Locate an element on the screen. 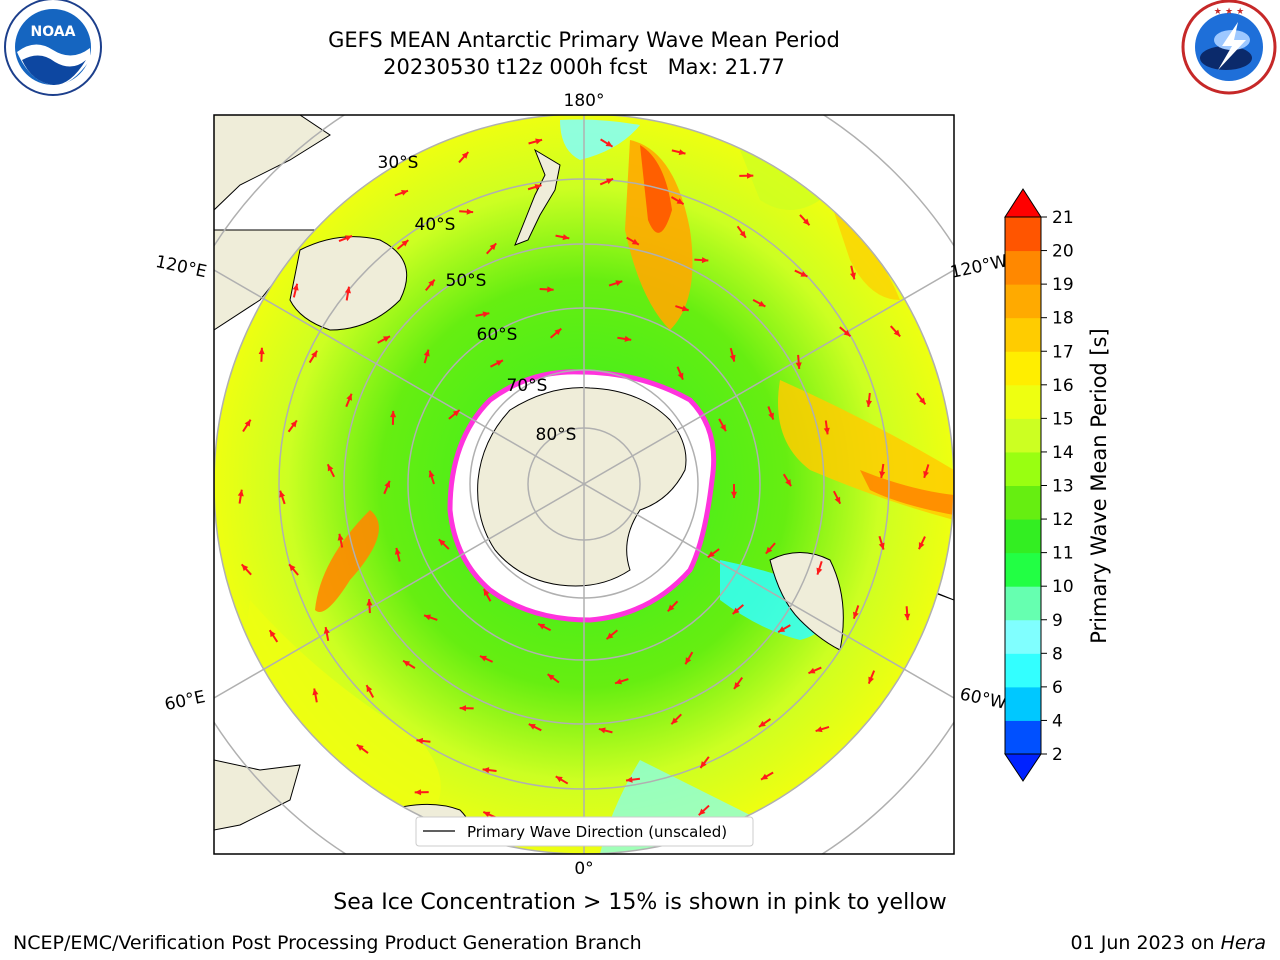 The width and height of the screenshot is (1280, 960). lat-label-70s: 70°S is located at coordinates (527, 386).